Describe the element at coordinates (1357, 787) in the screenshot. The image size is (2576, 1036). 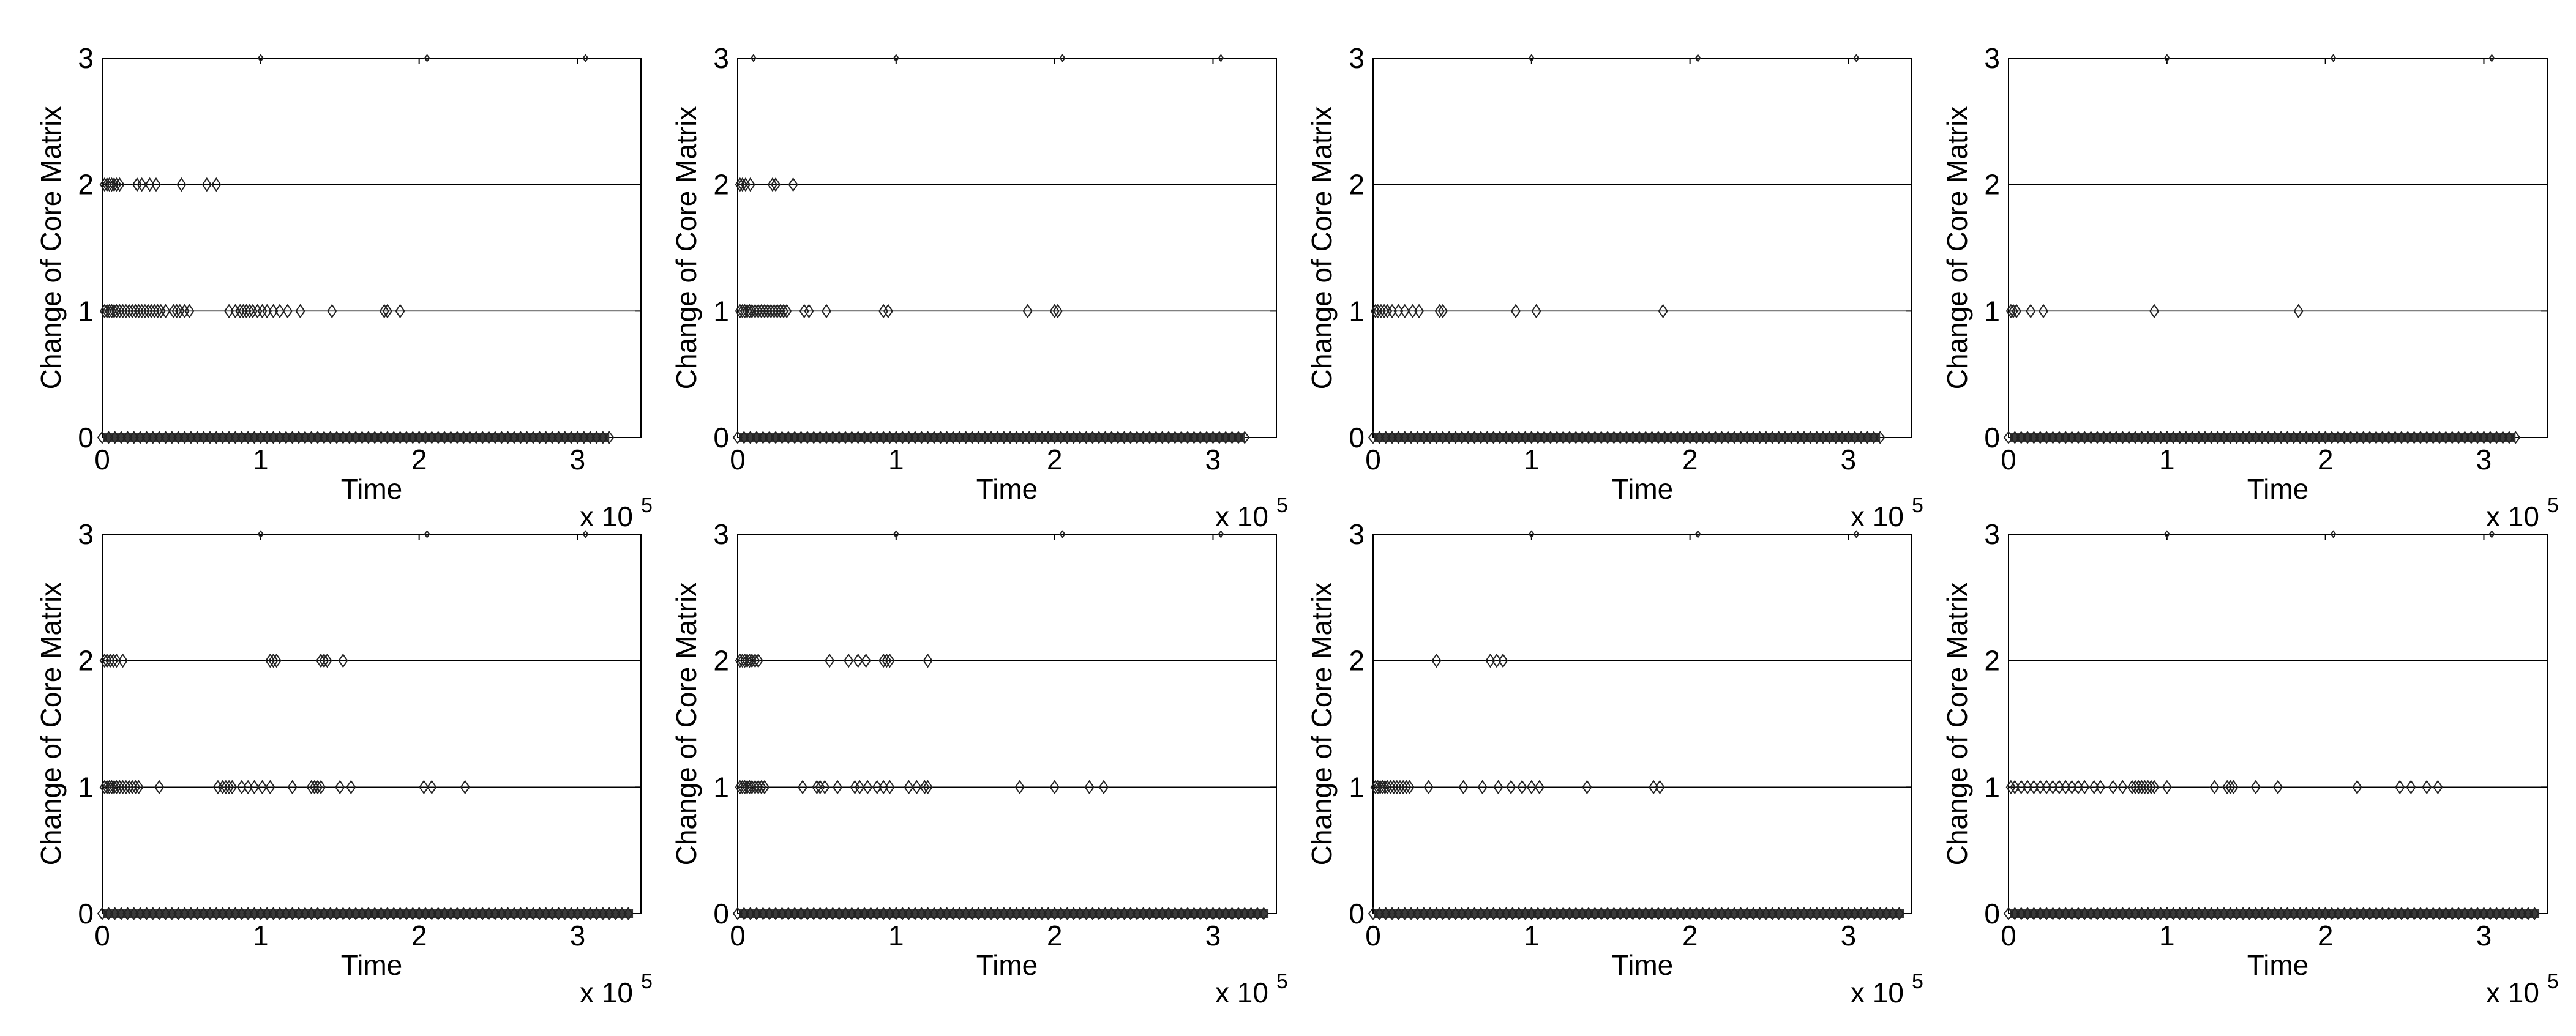
I see `y-tick-label: 1` at that location.